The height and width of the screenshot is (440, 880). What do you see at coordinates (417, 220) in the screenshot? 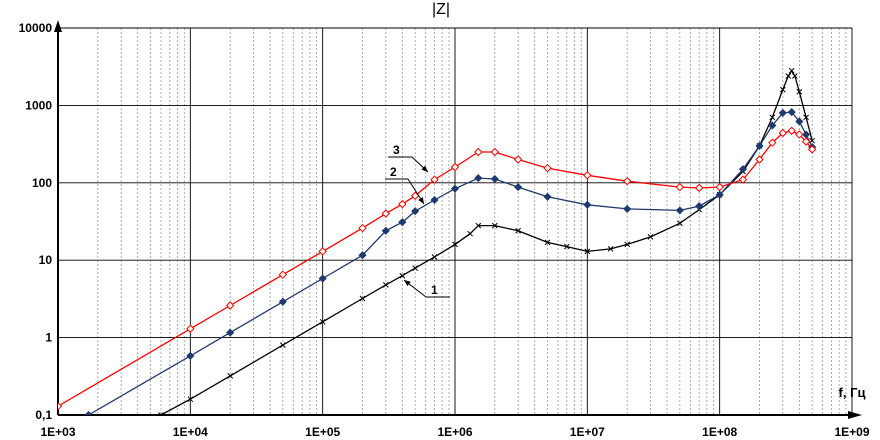
I see `series-callouts: 3 2 1` at bounding box center [417, 220].